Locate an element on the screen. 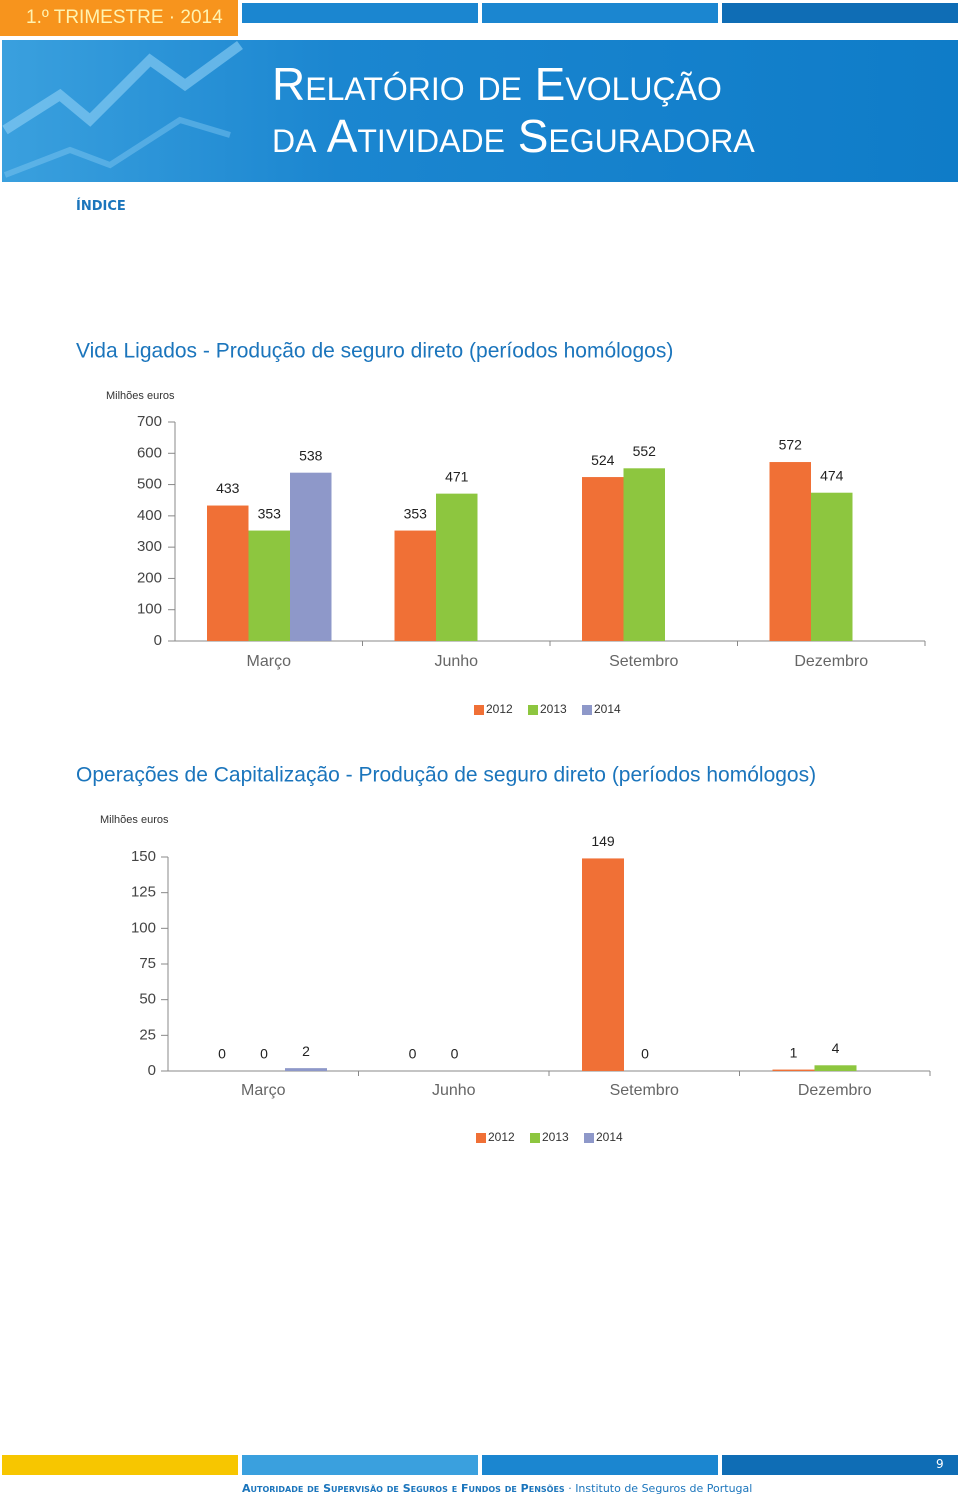 This screenshot has width=960, height=1500. page-number: 9 is located at coordinates (940, 1464).